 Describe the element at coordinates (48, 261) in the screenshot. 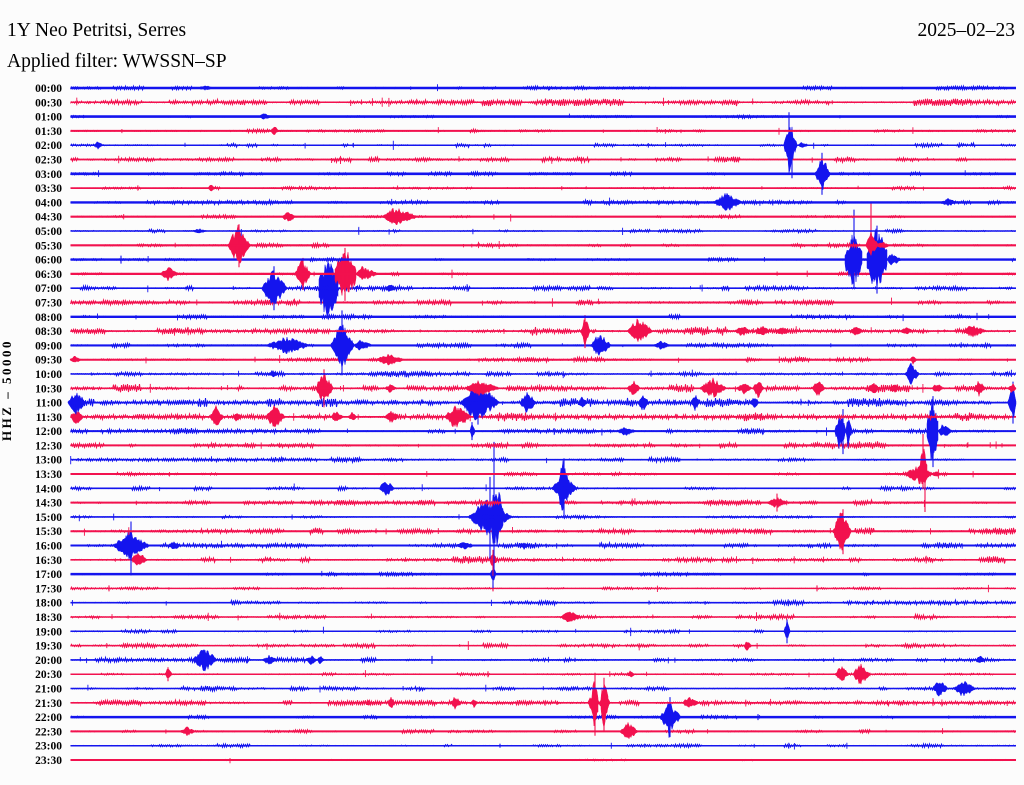

I see `svg-text: 06:00` at that location.